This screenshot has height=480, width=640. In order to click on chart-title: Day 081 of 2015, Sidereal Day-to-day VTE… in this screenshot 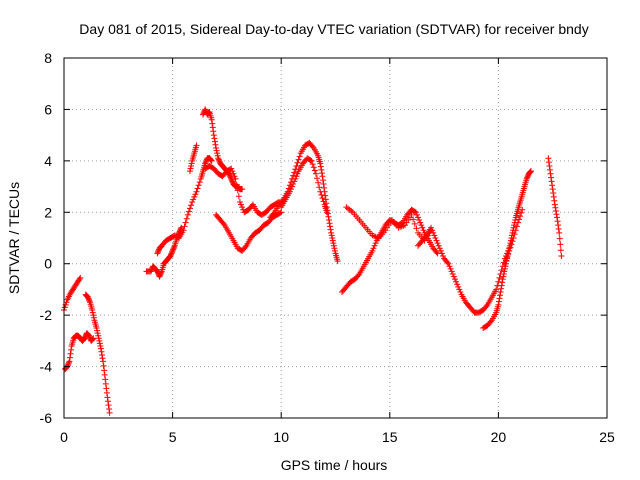, I will do `click(333, 29)`.